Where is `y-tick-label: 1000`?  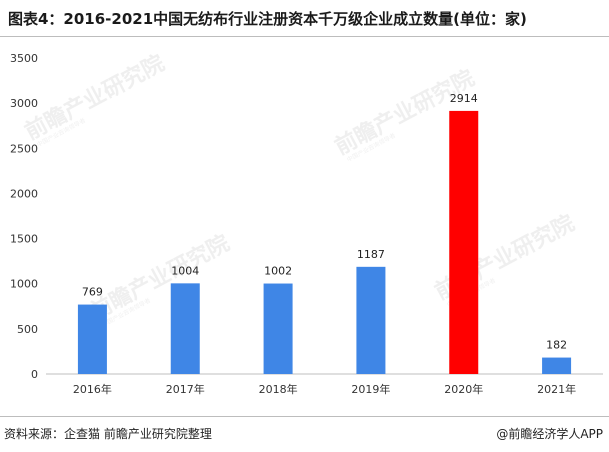 y-tick-label: 1000 is located at coordinates (24, 284).